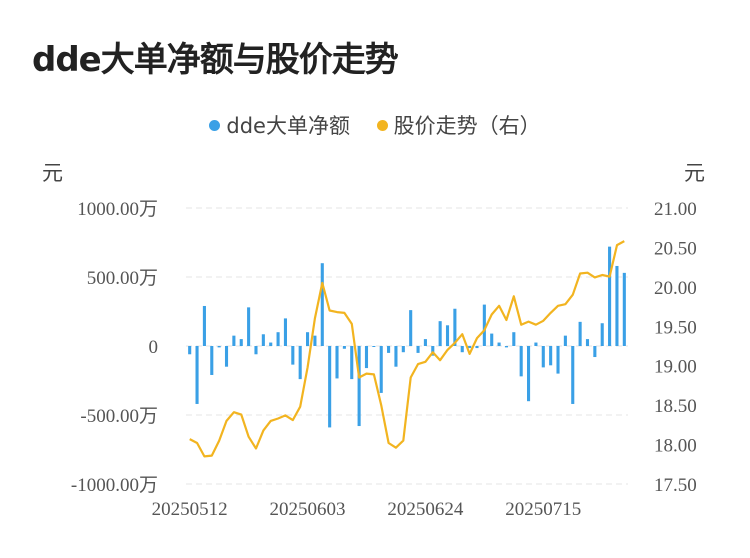 This screenshot has width=750, height=558. What do you see at coordinates (425, 509) in the screenshot?
I see `x-tick-label: 20250624` at bounding box center [425, 509].